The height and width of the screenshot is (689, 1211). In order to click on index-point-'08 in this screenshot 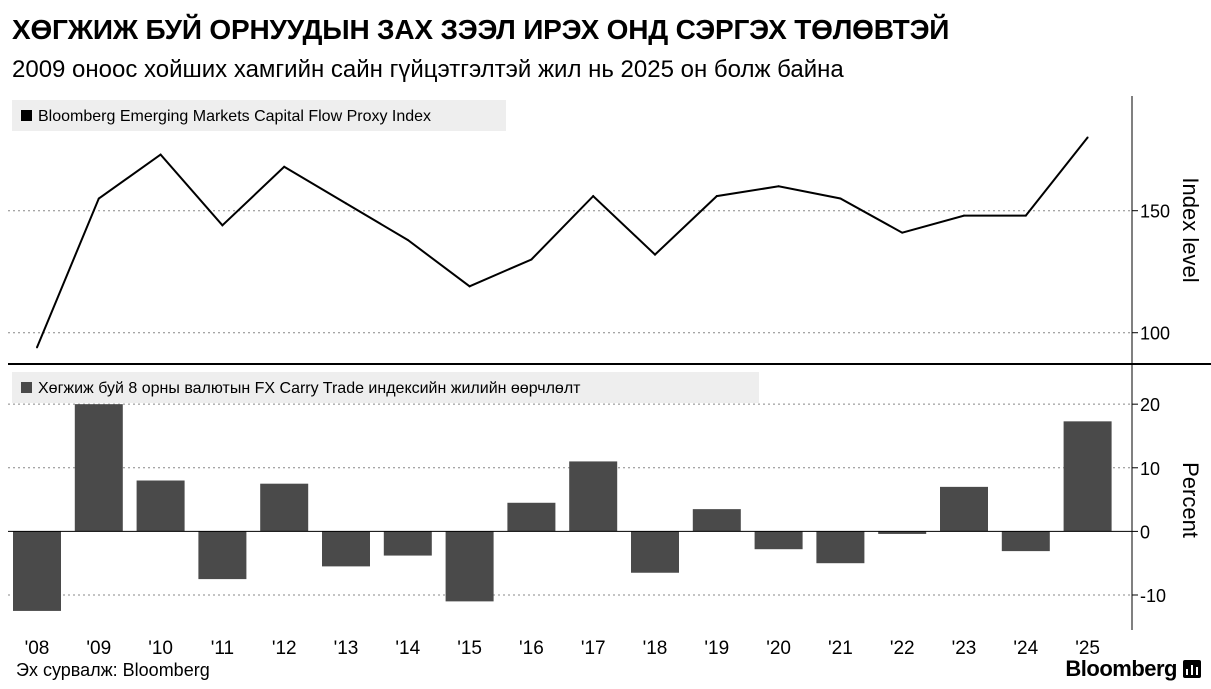, I will do `click(37, 347)`.